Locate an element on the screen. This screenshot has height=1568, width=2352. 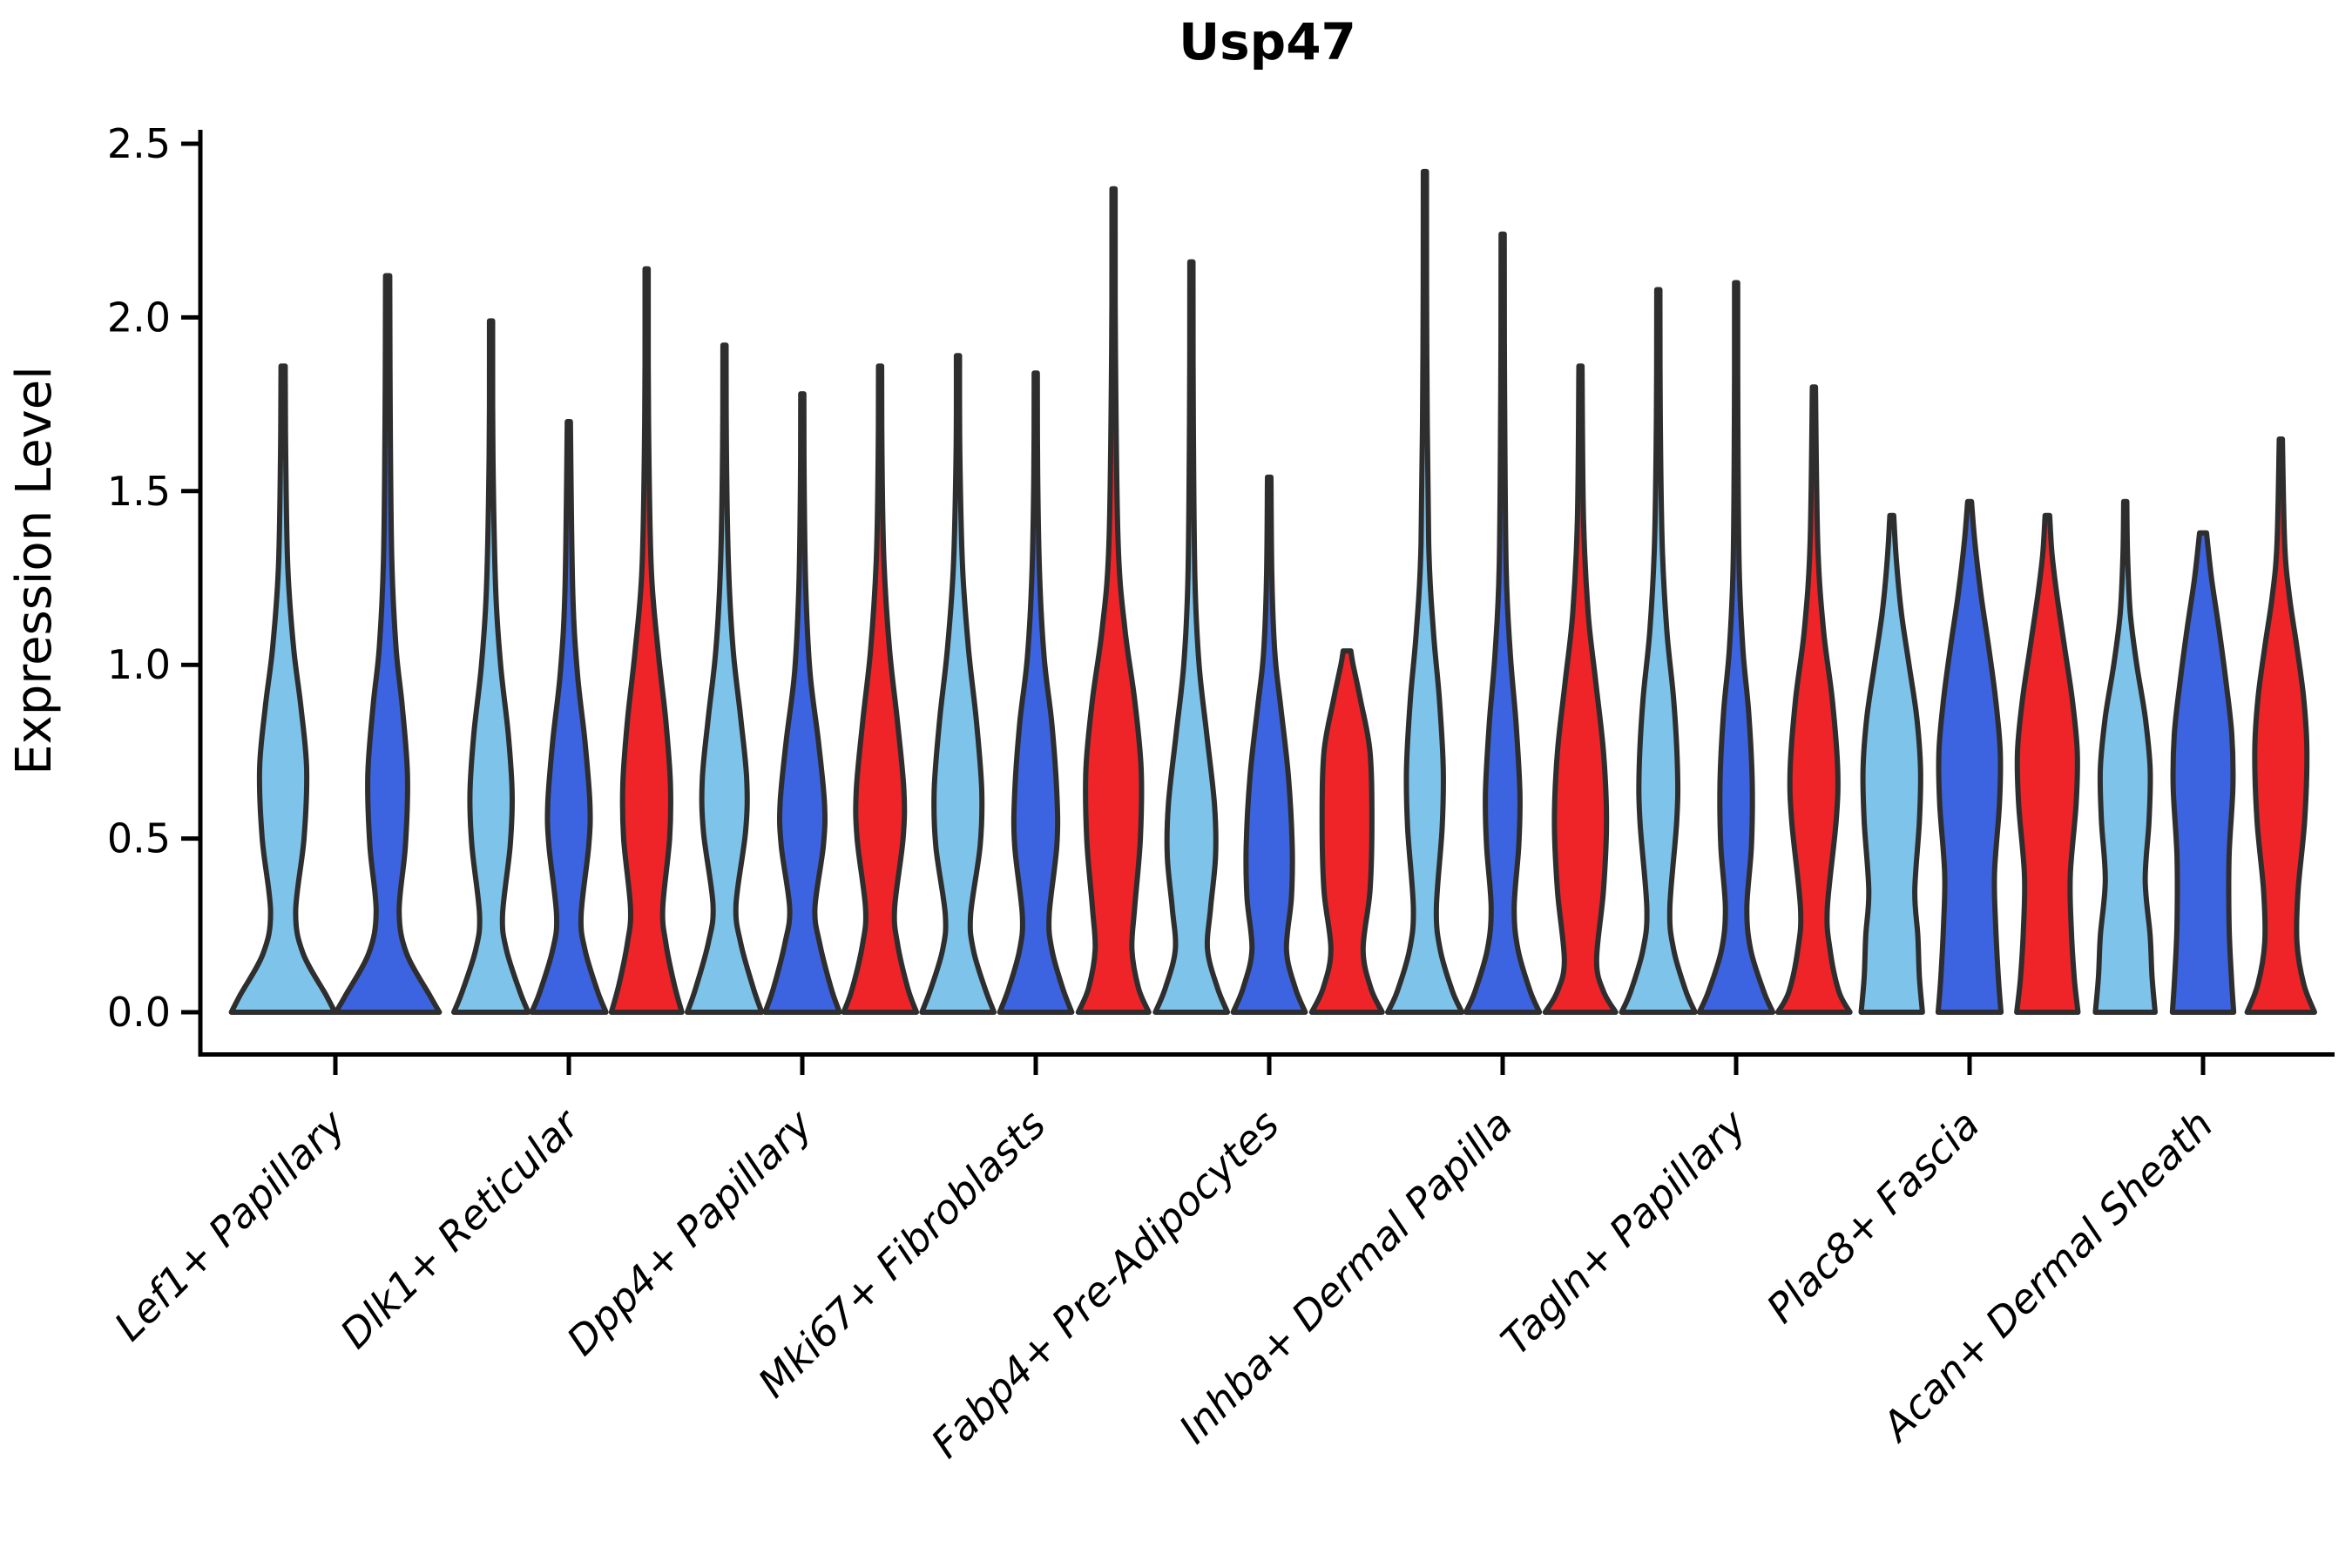
y-tick-label: 2.5 is located at coordinates (139, 143).